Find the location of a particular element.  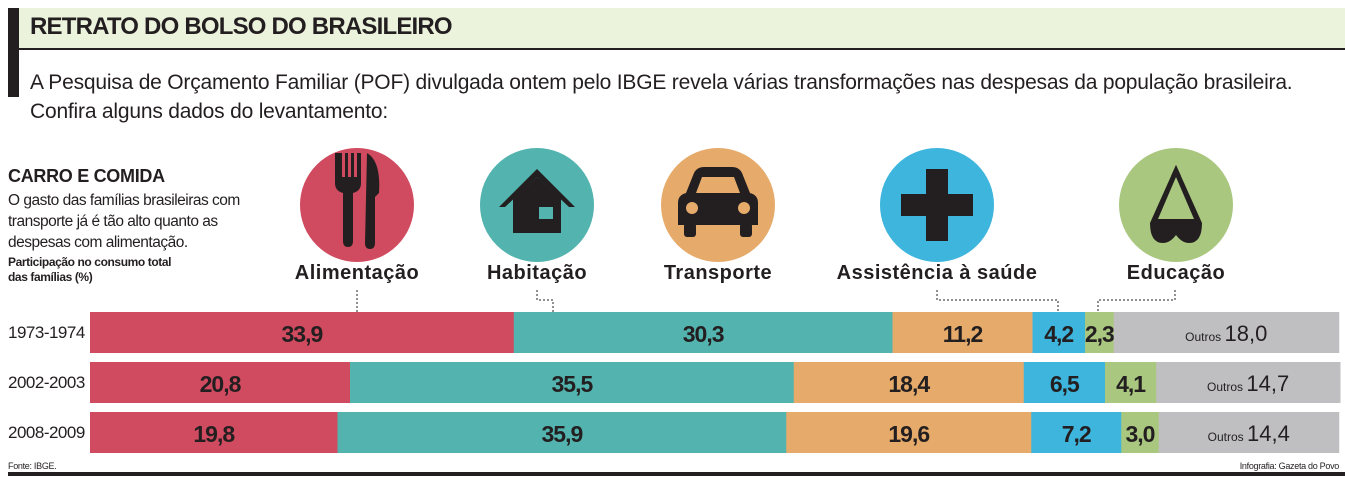

pencil-icon is located at coordinates (1176, 205).